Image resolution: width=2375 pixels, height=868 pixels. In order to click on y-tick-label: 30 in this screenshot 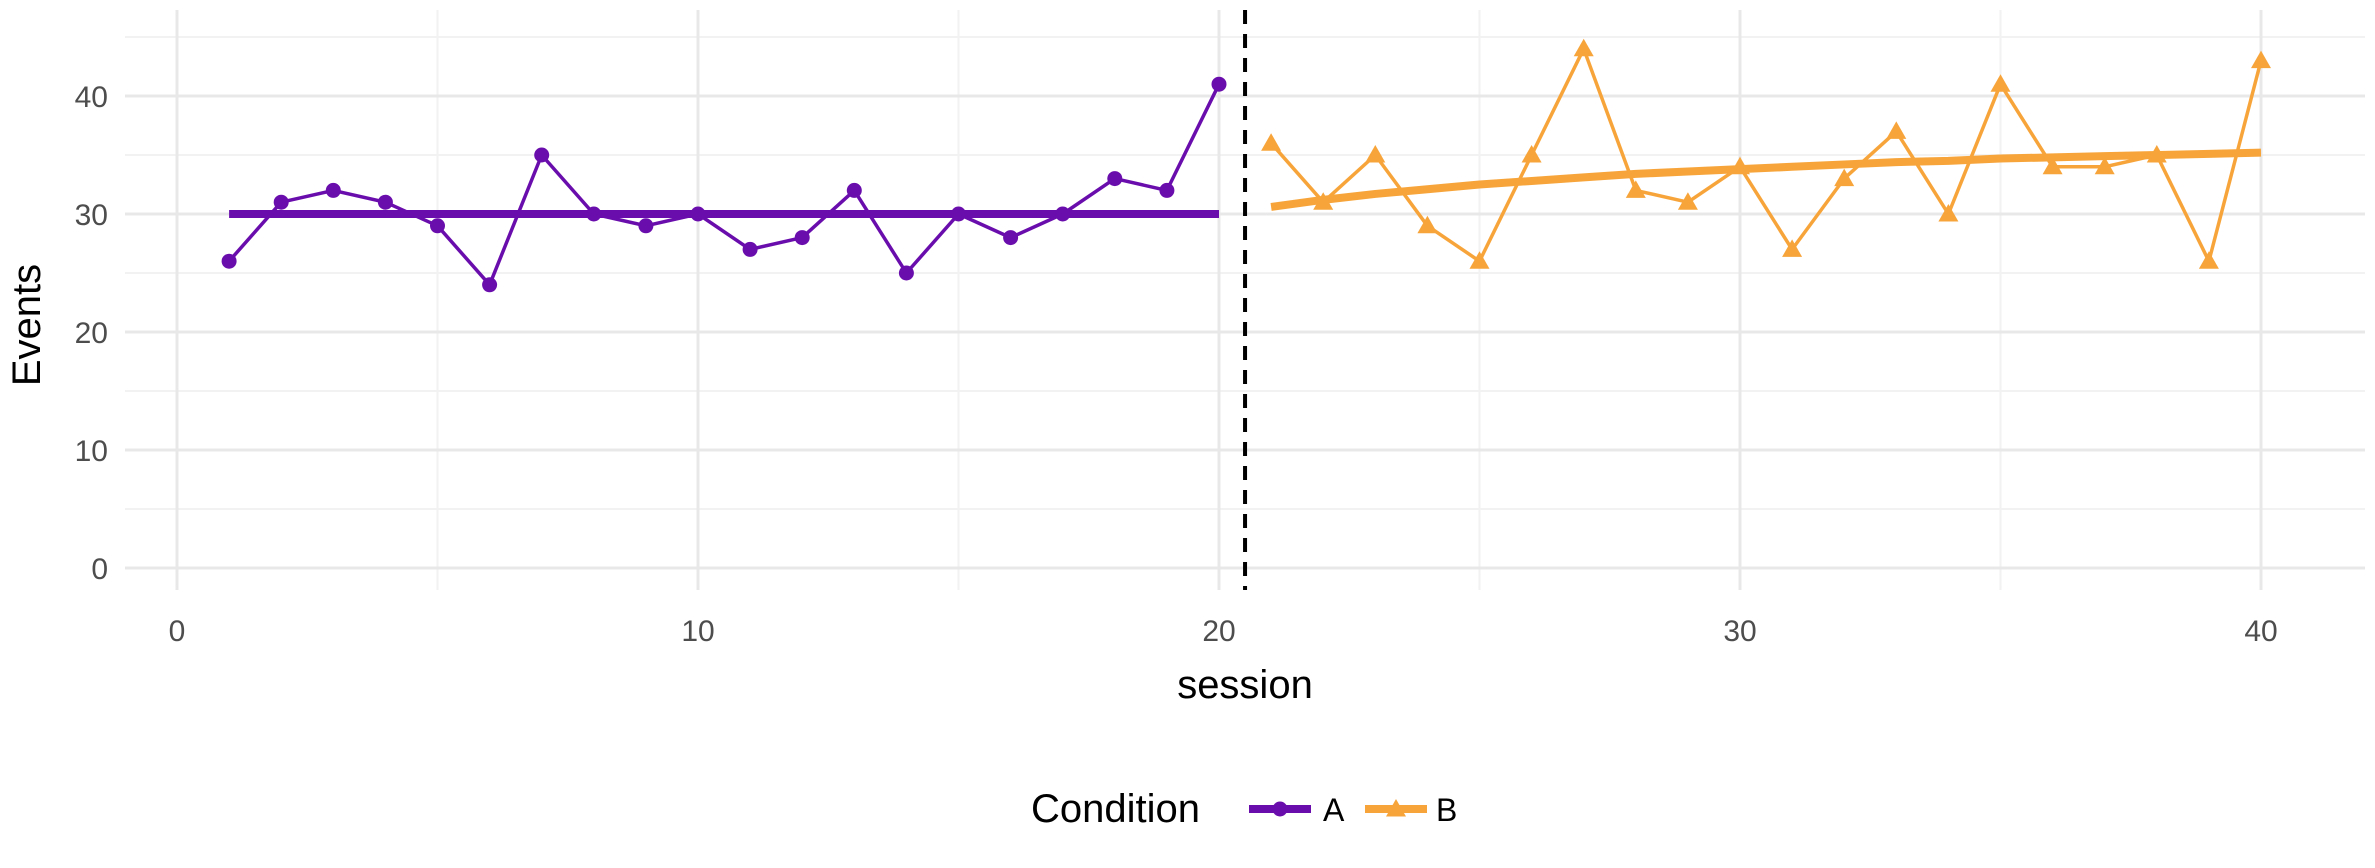, I will do `click(91, 215)`.